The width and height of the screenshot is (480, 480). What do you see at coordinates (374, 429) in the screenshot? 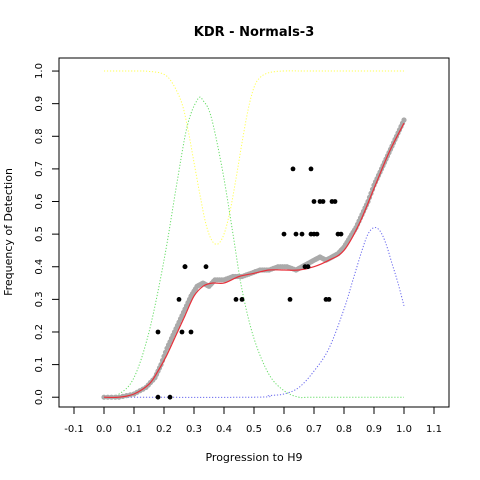
I see `x-tick-label: 0.9` at bounding box center [374, 429].